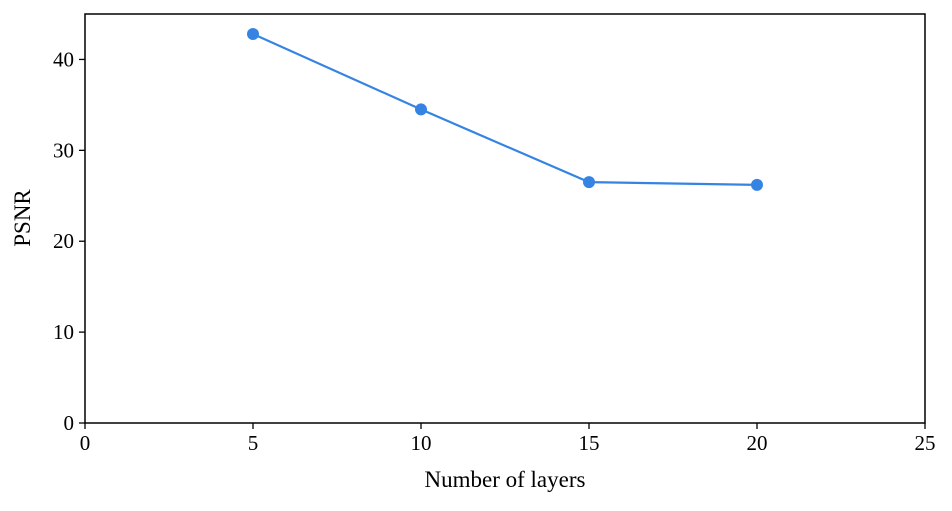 This screenshot has width=952, height=511. I want to click on y-tick-label: 10, so click(63, 332).